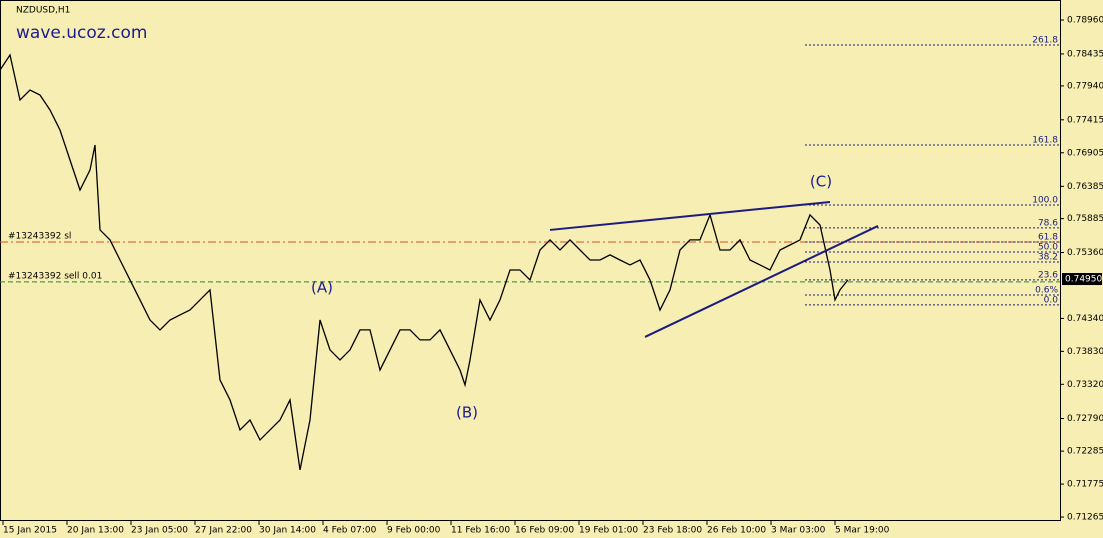 This screenshot has width=1103, height=538. I want to click on wave-label: (C), so click(821, 181).